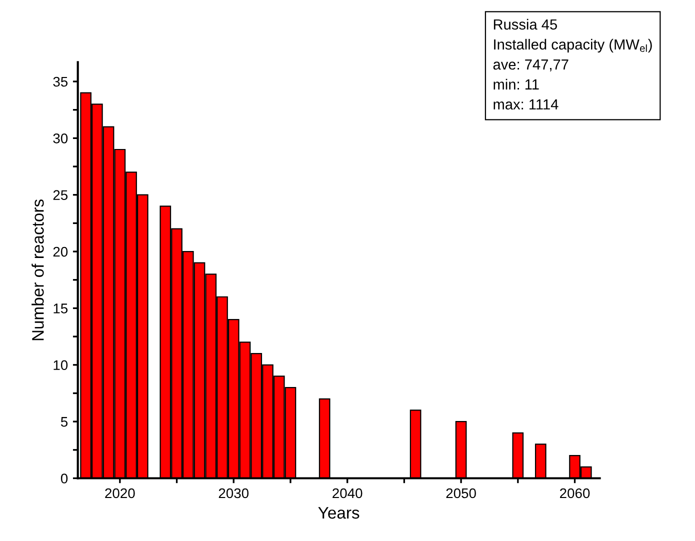  Describe the element at coordinates (64, 422) in the screenshot. I see `y-tick-label: 5` at that location.